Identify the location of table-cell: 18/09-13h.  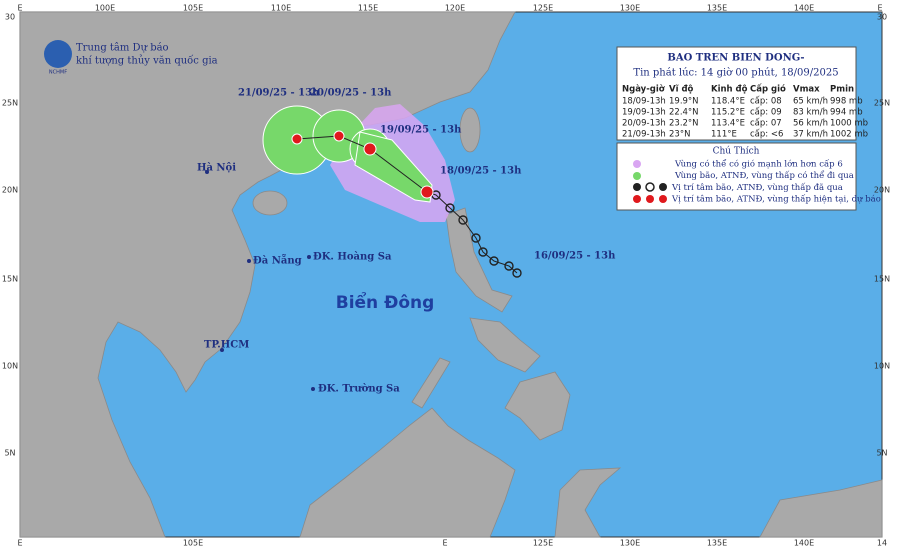
(644, 102).